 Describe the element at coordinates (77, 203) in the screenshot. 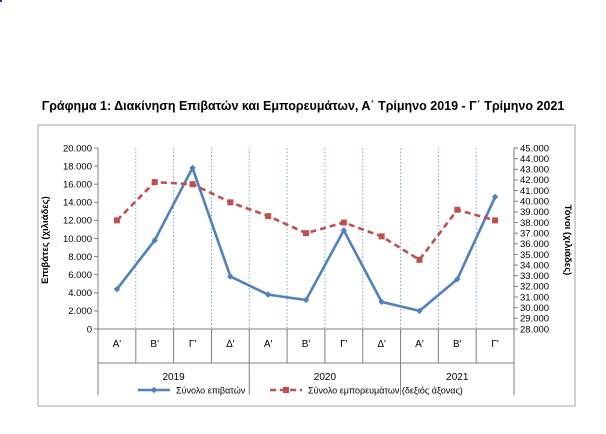

I see `y-tick-label-left: 14.000` at that location.